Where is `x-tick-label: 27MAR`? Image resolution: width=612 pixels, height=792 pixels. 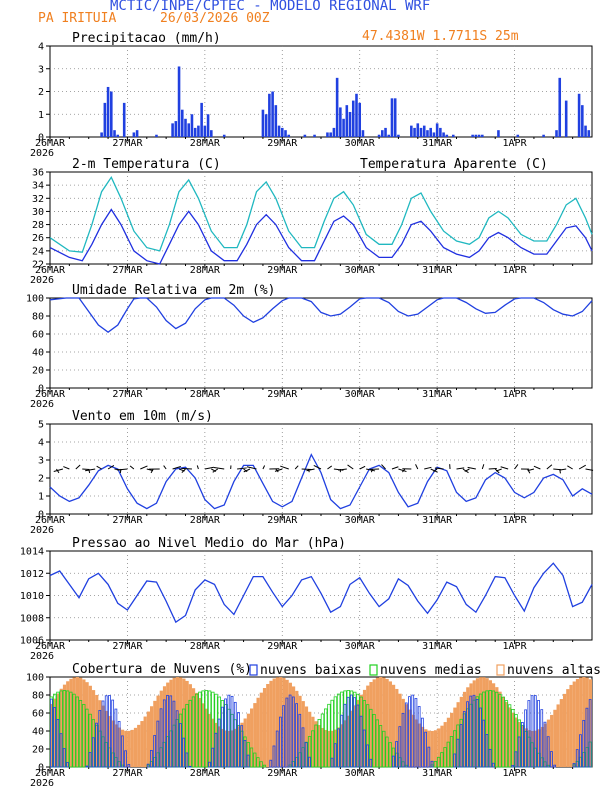
x-tick-label: 27MAR is located at coordinates (127, 773).